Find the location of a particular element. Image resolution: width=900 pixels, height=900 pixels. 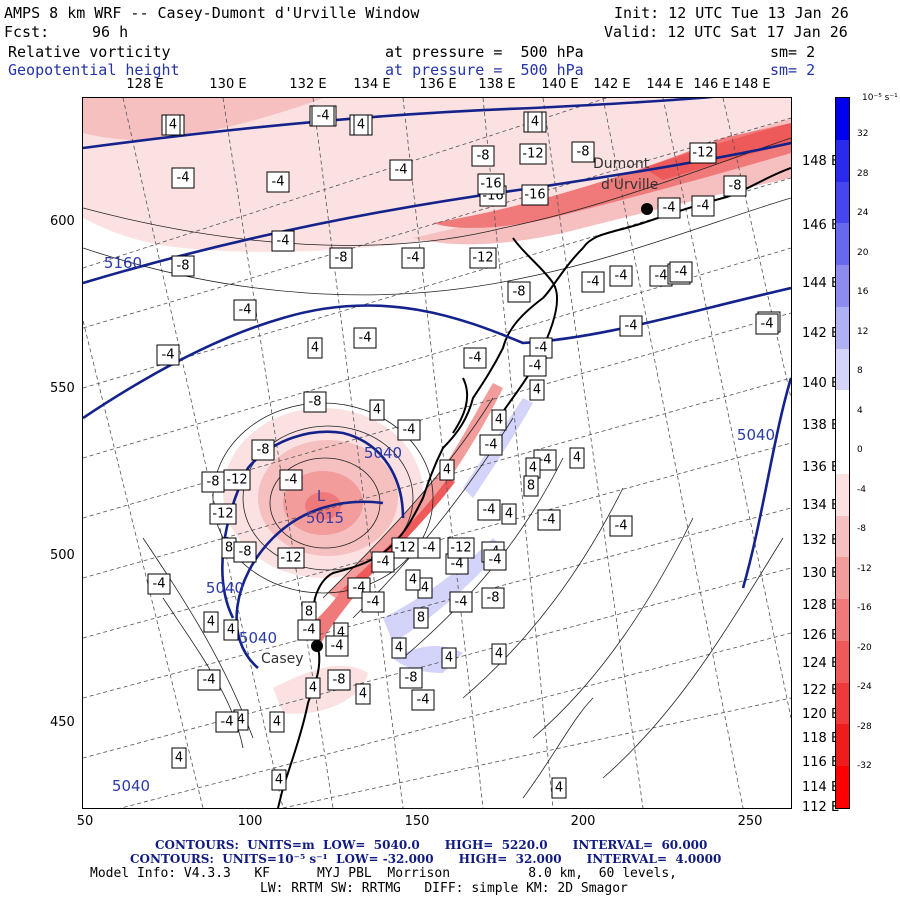

vorticity-value: -12 is located at coordinates (532, 154).